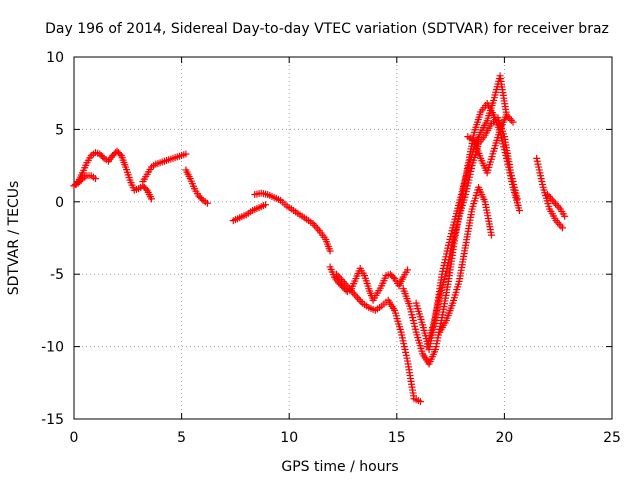  Describe the element at coordinates (397, 438) in the screenshot. I see `x-tick-label: 15` at that location.